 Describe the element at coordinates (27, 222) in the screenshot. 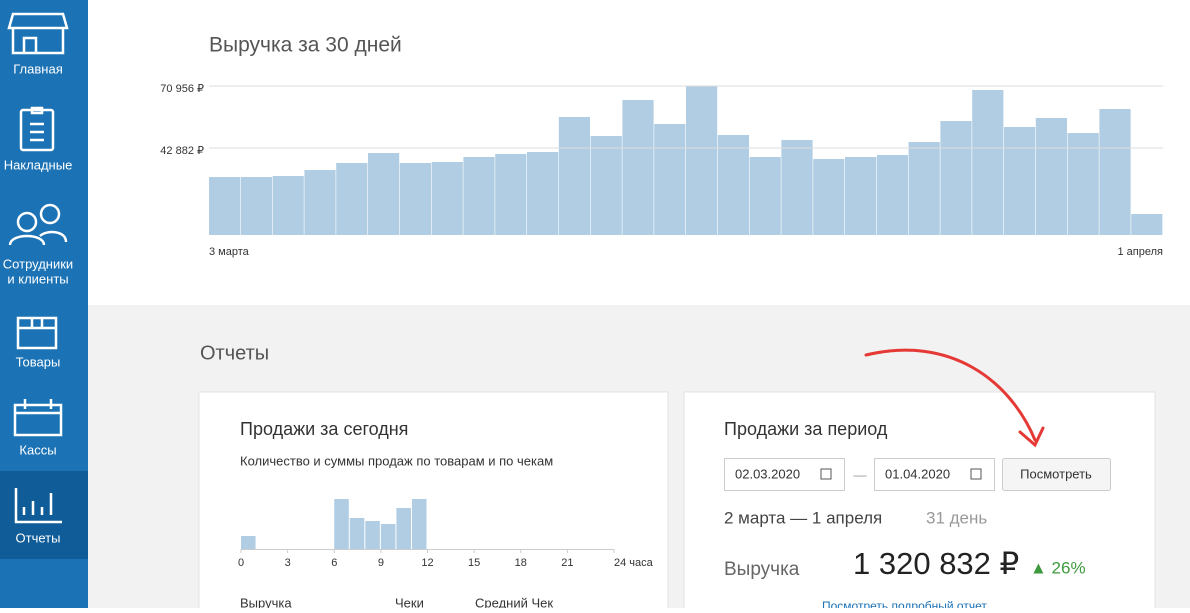

I see `icon-person` at that location.